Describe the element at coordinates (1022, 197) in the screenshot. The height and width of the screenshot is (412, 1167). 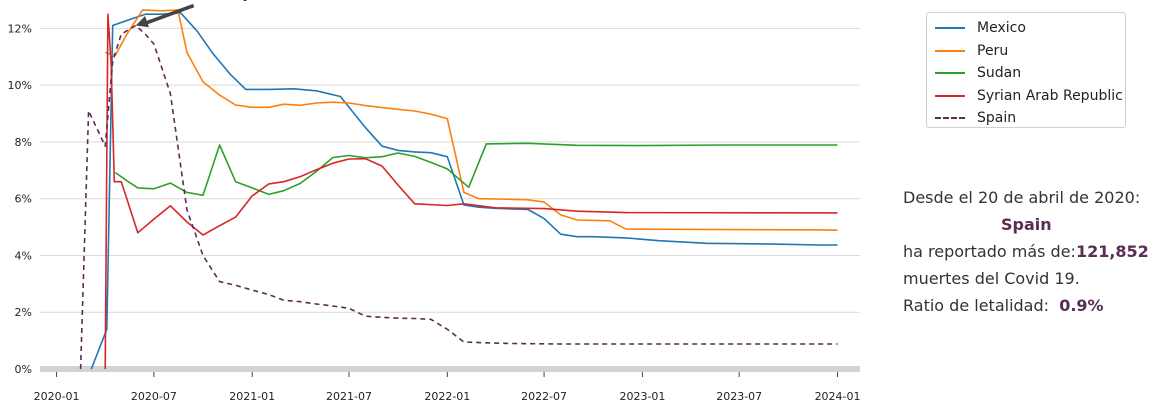
I see `info-since-date: Desde el 20 de abril de 2020:` at that location.